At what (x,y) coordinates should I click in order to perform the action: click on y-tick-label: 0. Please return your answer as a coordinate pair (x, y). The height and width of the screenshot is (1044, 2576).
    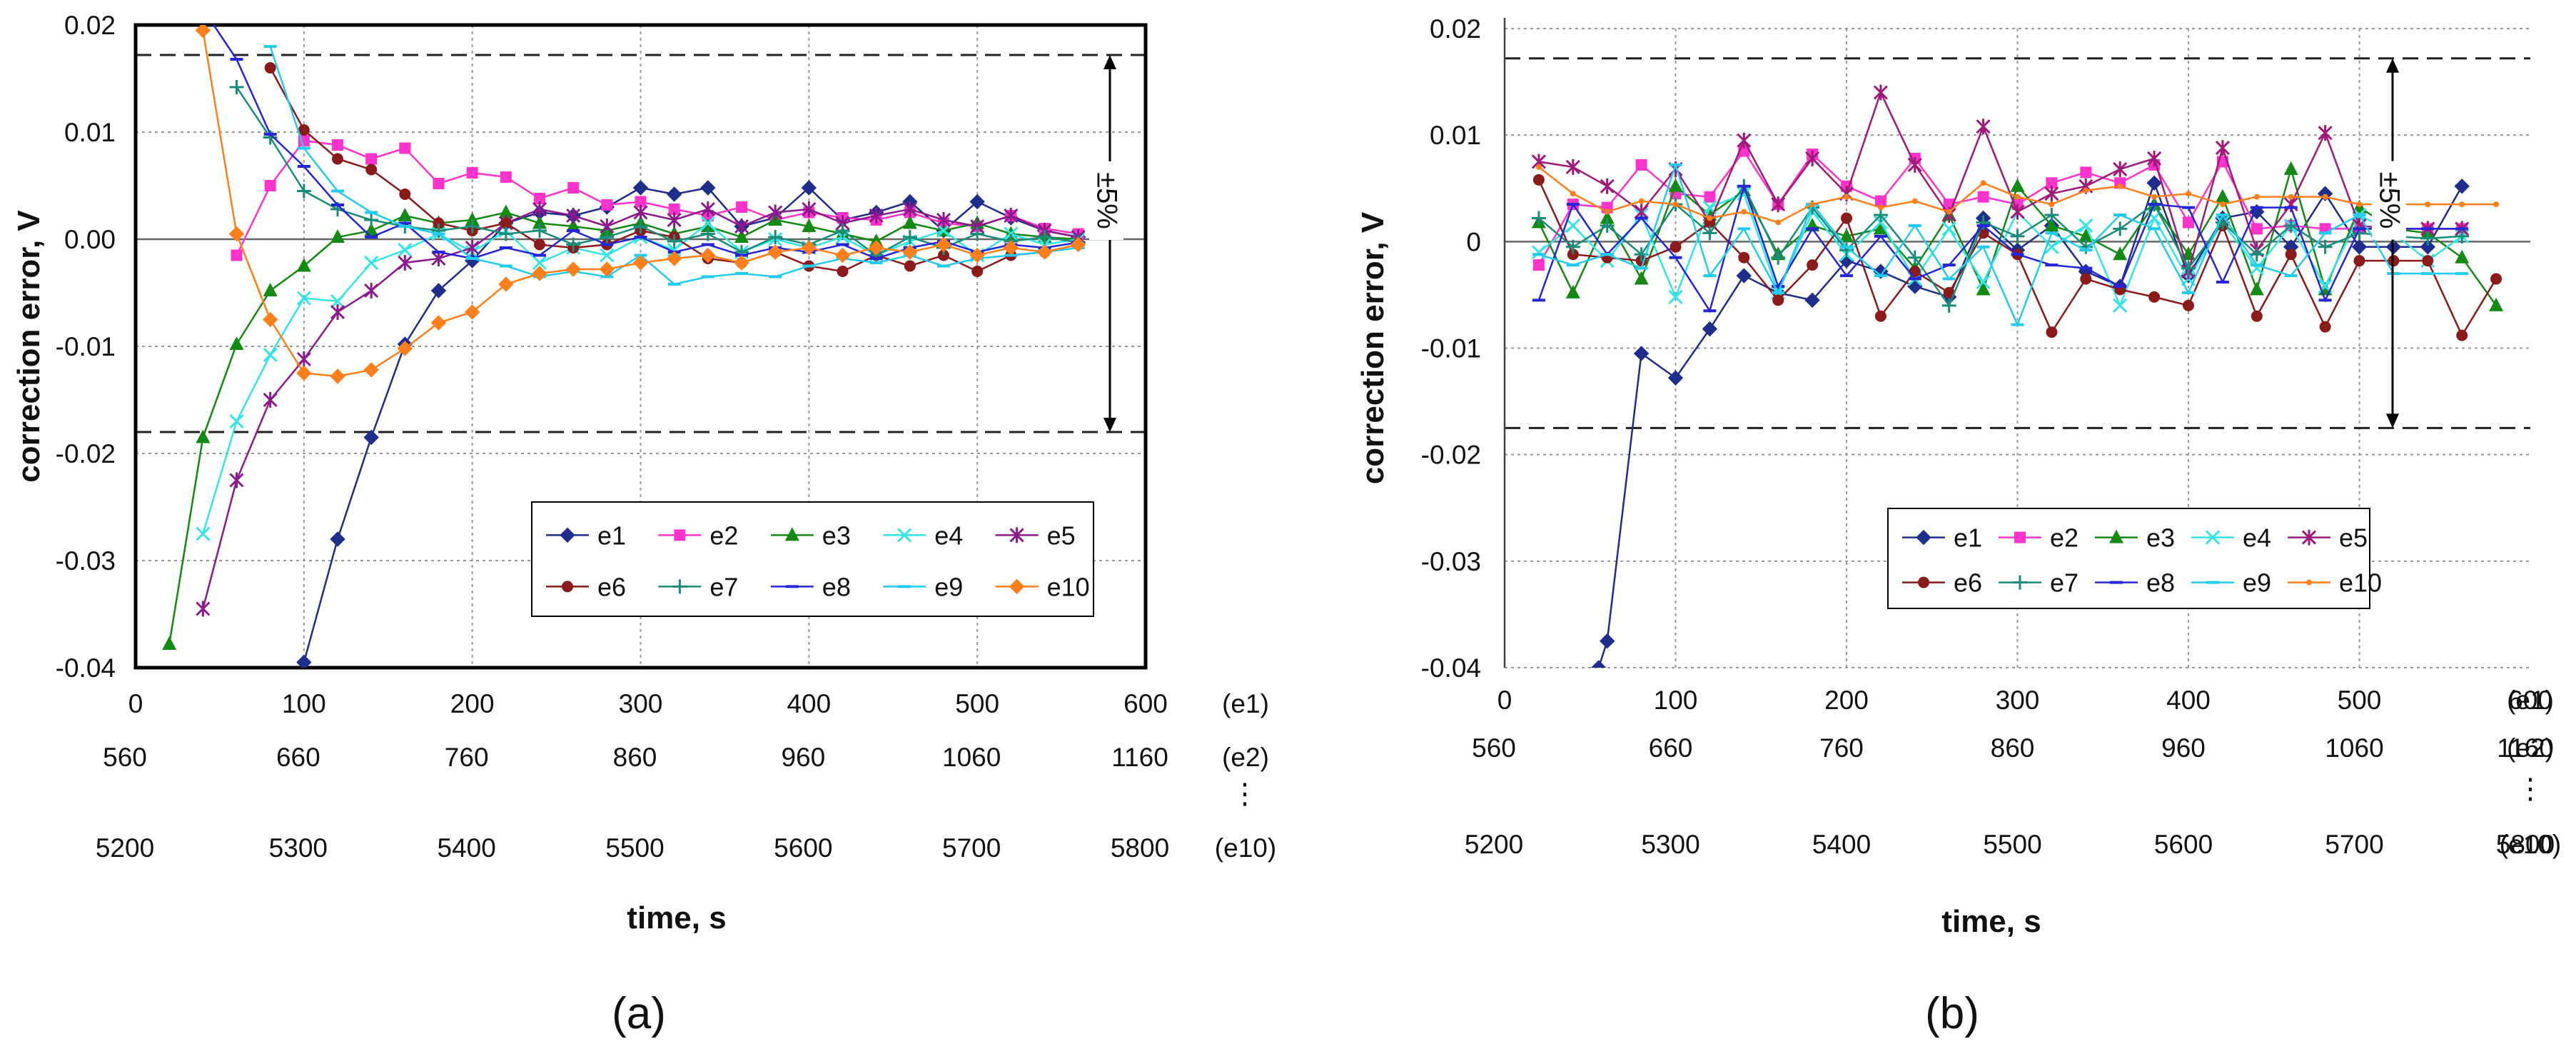
    Looking at the image, I should click on (1473, 241).